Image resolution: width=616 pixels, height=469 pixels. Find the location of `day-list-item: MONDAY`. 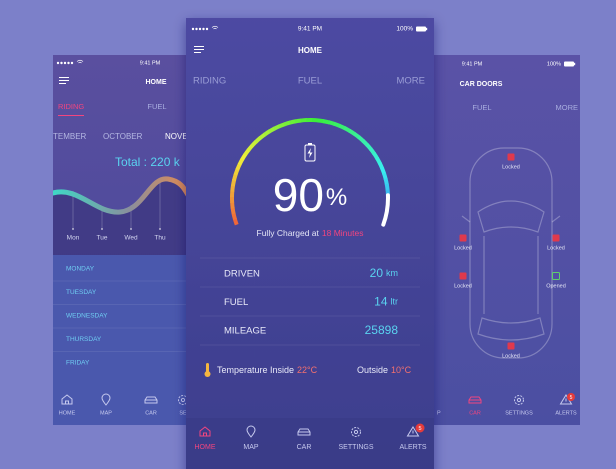

day-list-item: MONDAY is located at coordinates (80, 269).